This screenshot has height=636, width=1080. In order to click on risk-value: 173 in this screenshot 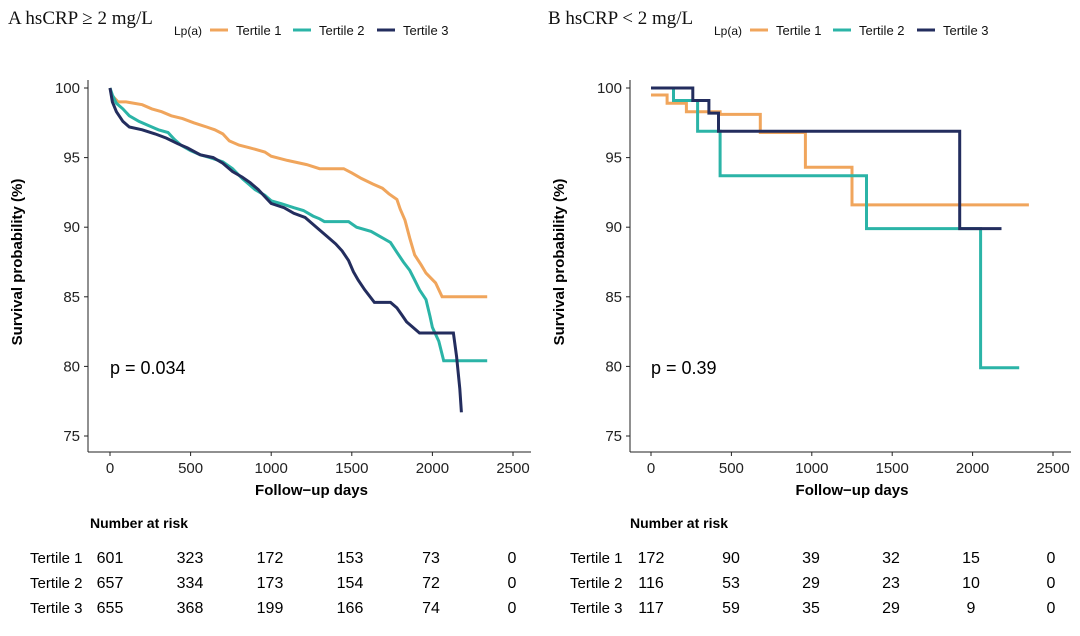, I will do `click(270, 583)`.